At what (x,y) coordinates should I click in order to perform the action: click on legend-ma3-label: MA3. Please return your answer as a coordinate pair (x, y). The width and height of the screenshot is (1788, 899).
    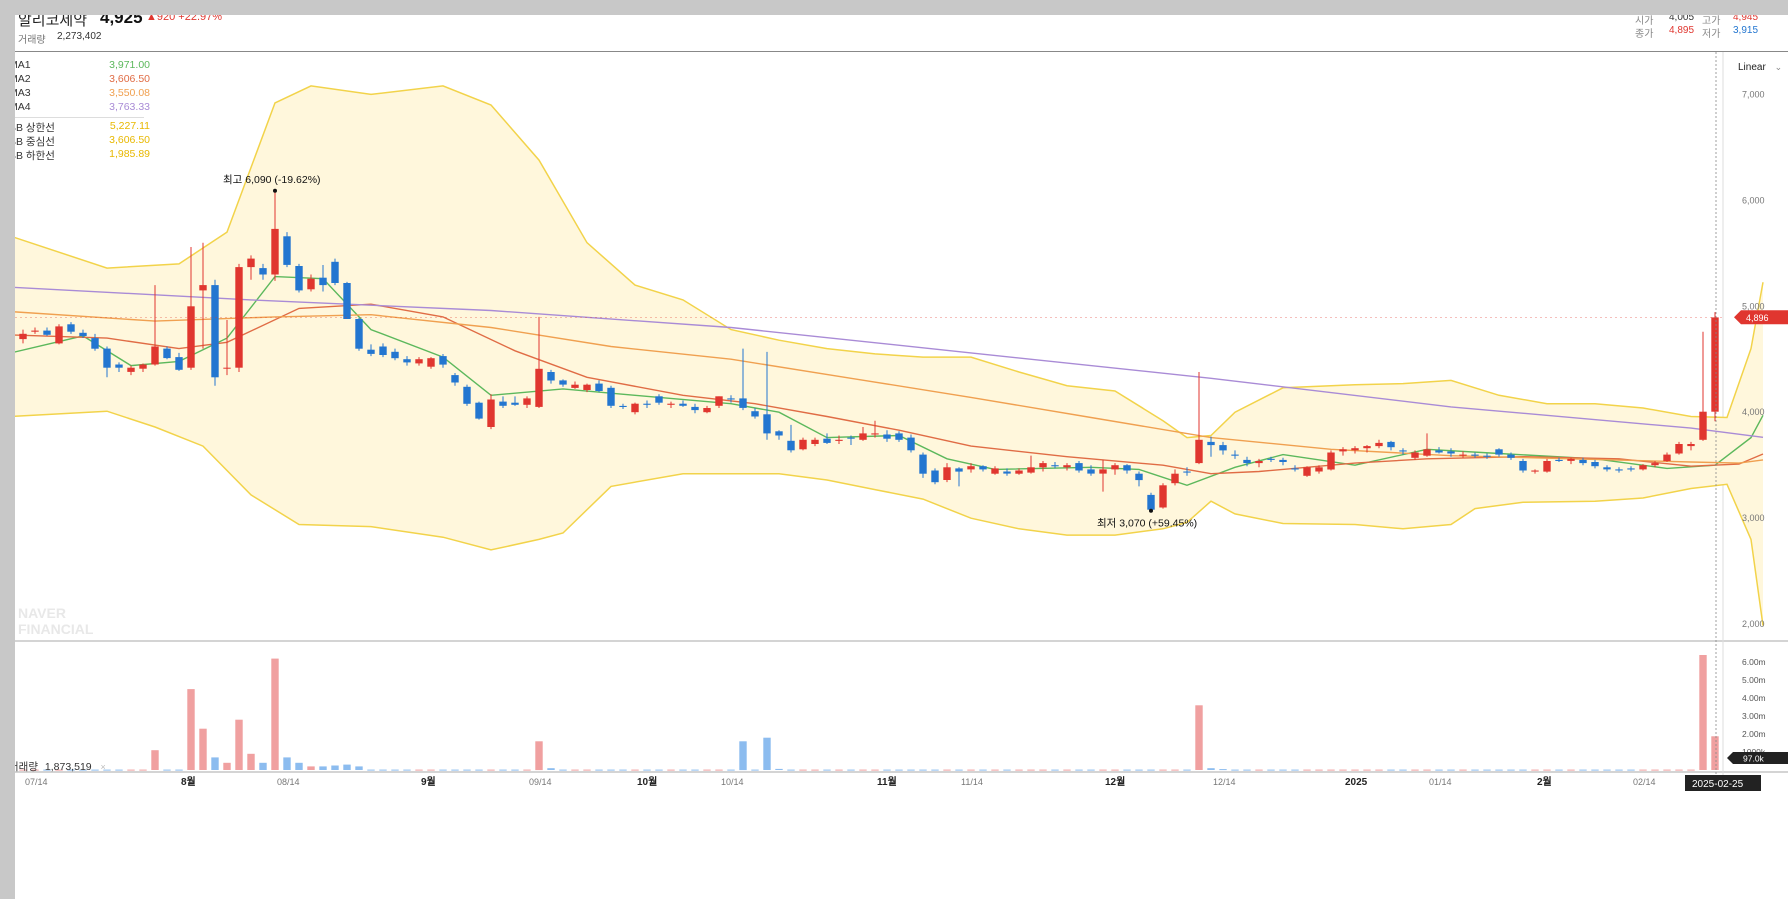
    Looking at the image, I should click on (23, 93).